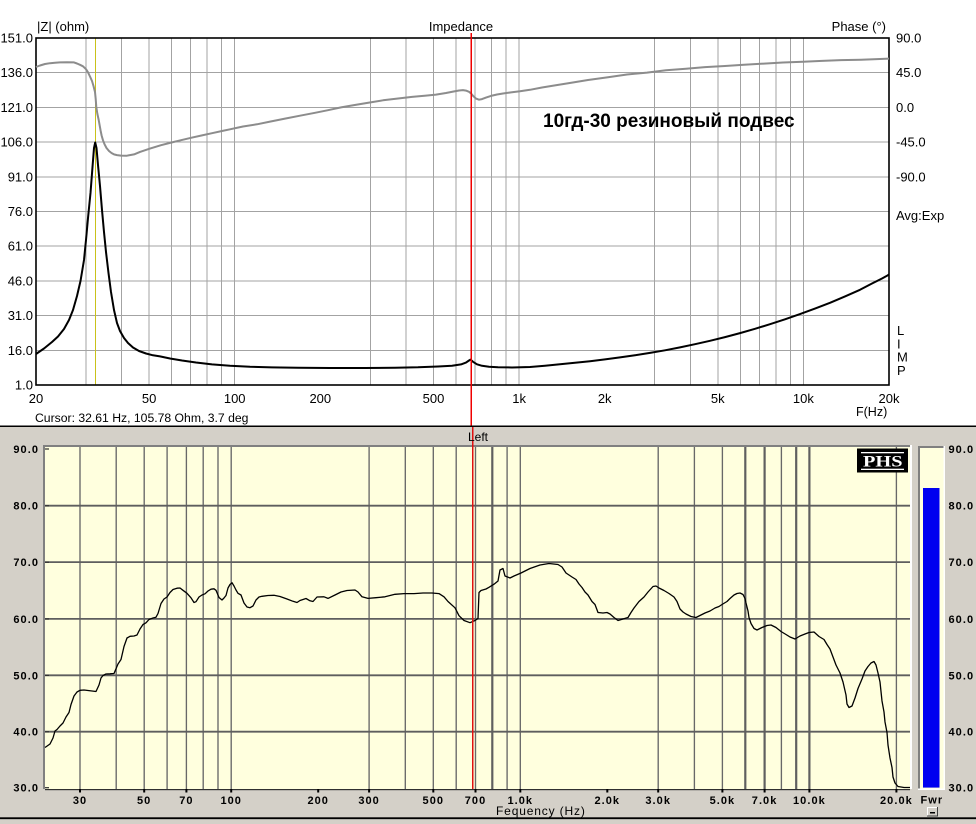  I want to click on svg-text: 10.0k, so click(809, 801).